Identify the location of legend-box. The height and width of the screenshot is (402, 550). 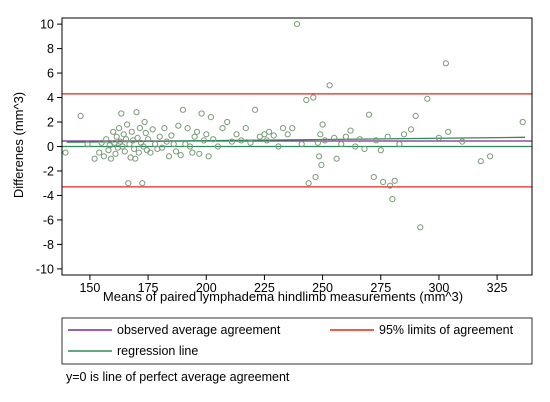
(297, 341).